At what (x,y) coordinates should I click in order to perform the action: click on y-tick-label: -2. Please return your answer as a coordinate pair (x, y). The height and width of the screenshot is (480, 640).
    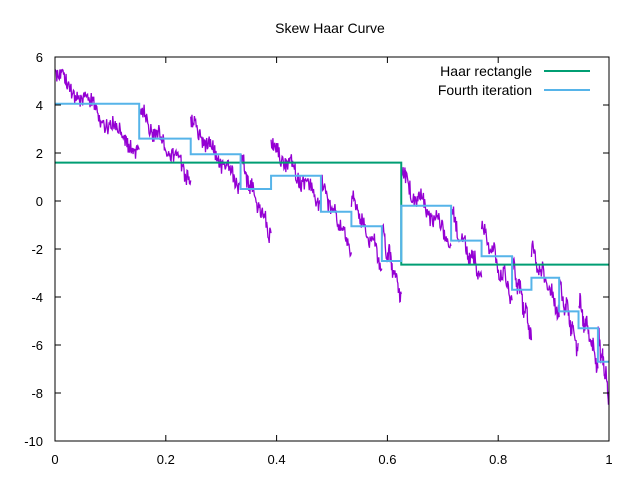
    Looking at the image, I should click on (37, 249).